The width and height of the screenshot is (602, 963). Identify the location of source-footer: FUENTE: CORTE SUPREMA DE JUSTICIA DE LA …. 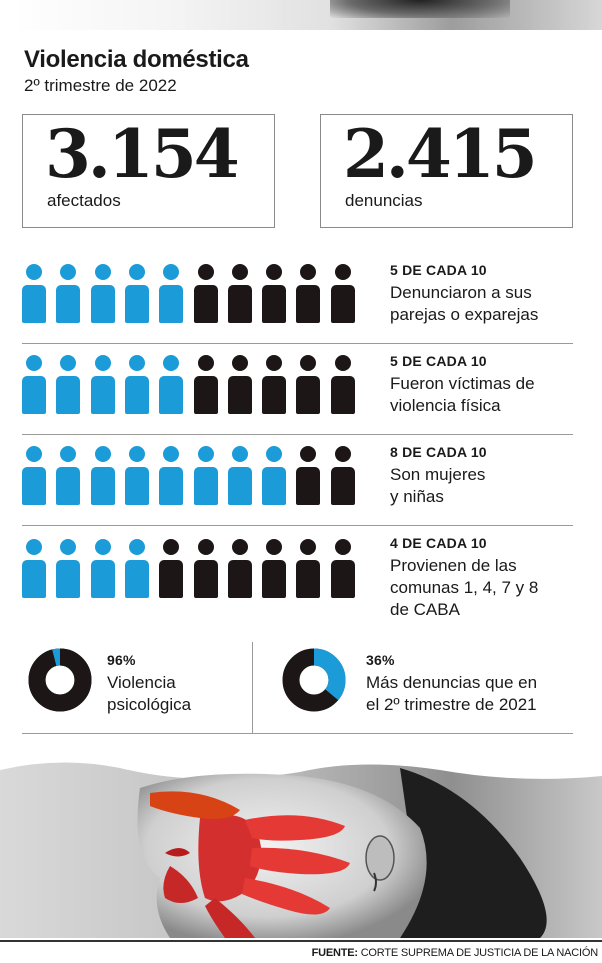
(301, 951).